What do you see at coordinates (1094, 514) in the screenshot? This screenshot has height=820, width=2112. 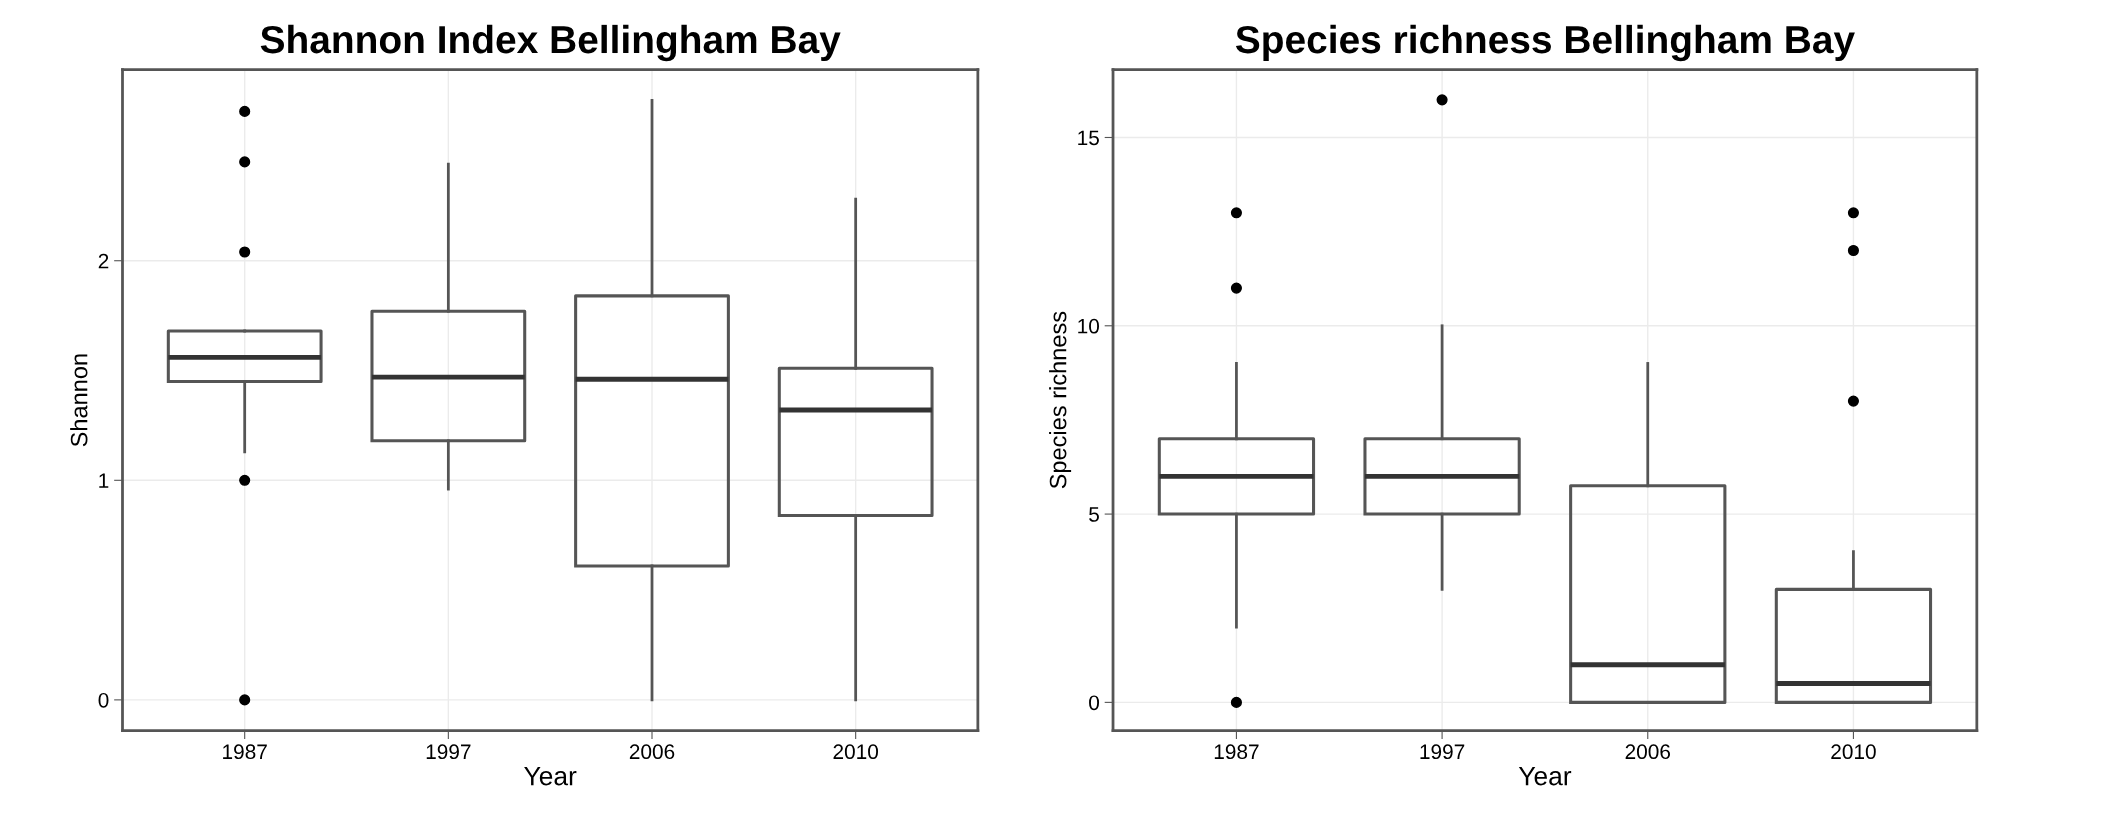 I see `y-tick-label: 5` at bounding box center [1094, 514].